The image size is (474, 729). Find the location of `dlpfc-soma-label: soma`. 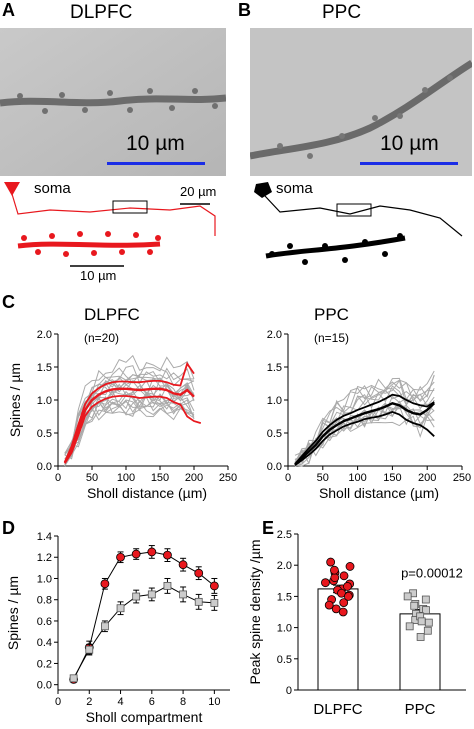

dlpfc-soma-label: soma is located at coordinates (52, 188).